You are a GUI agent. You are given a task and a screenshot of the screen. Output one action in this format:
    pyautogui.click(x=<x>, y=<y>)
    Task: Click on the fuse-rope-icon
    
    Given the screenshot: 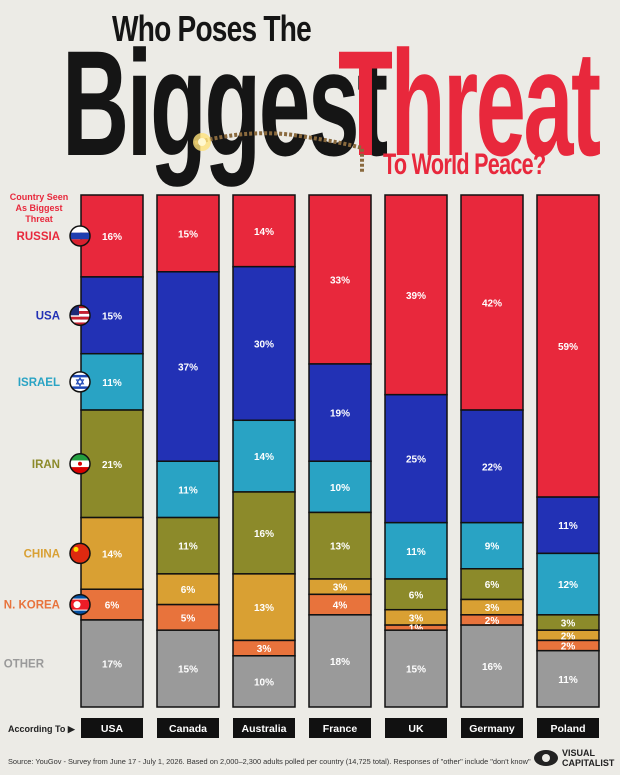 What is the action you would take?
    pyautogui.click(x=278, y=152)
    